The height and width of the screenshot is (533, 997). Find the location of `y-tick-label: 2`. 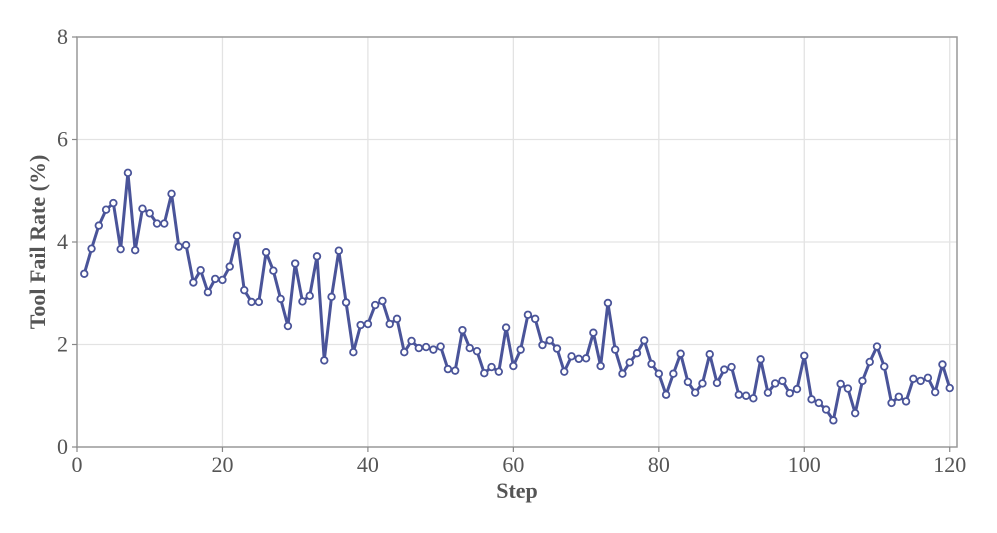

y-tick-label: 2 is located at coordinates (62, 344).